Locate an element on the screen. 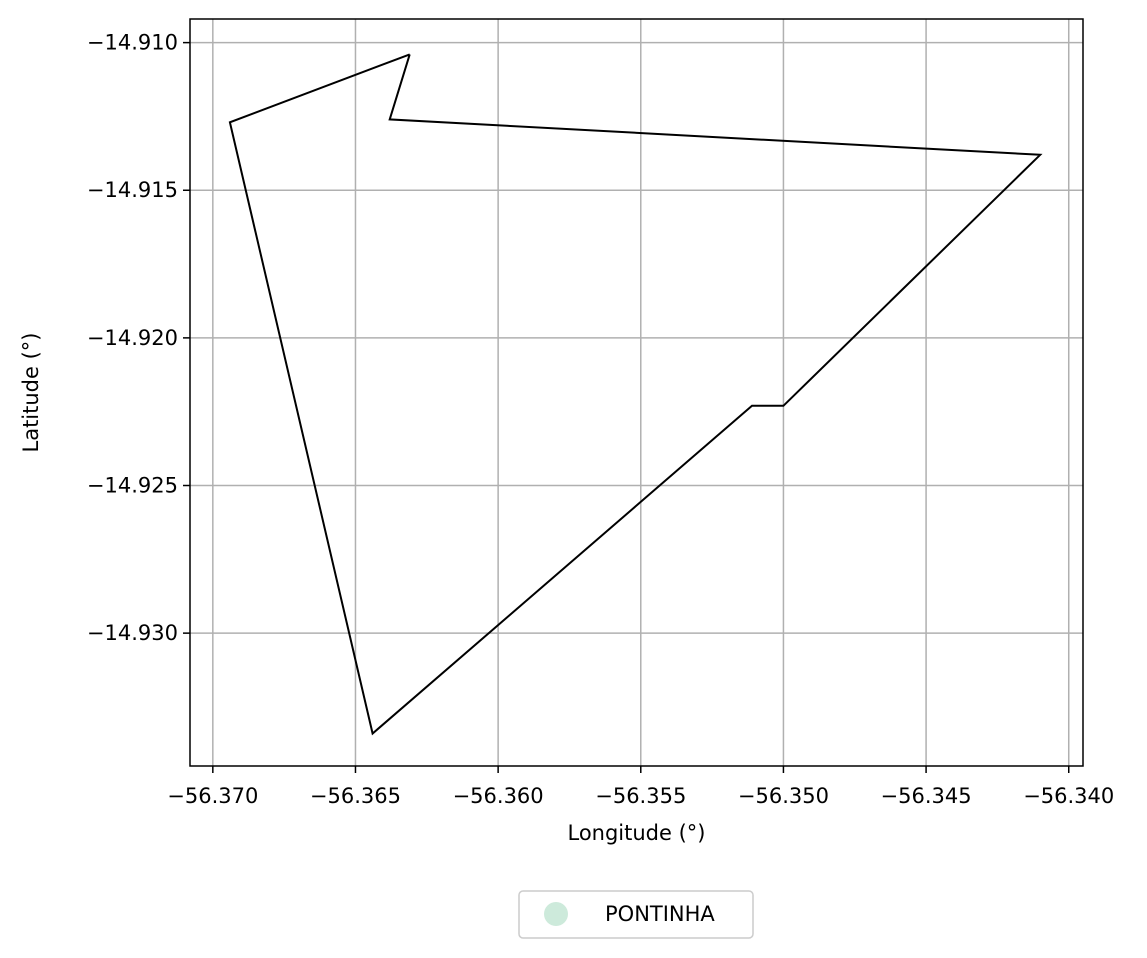 This screenshot has height=958, width=1147. legend: PONTINHA is located at coordinates (636, 914).